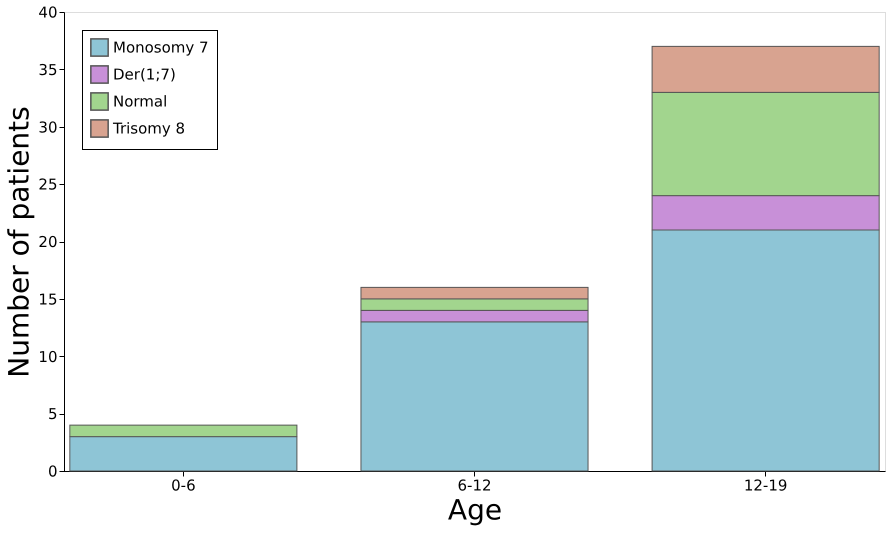 This screenshot has height=536, width=893. What do you see at coordinates (161, 47) in the screenshot?
I see `legend-label: Monosomy 7` at bounding box center [161, 47].